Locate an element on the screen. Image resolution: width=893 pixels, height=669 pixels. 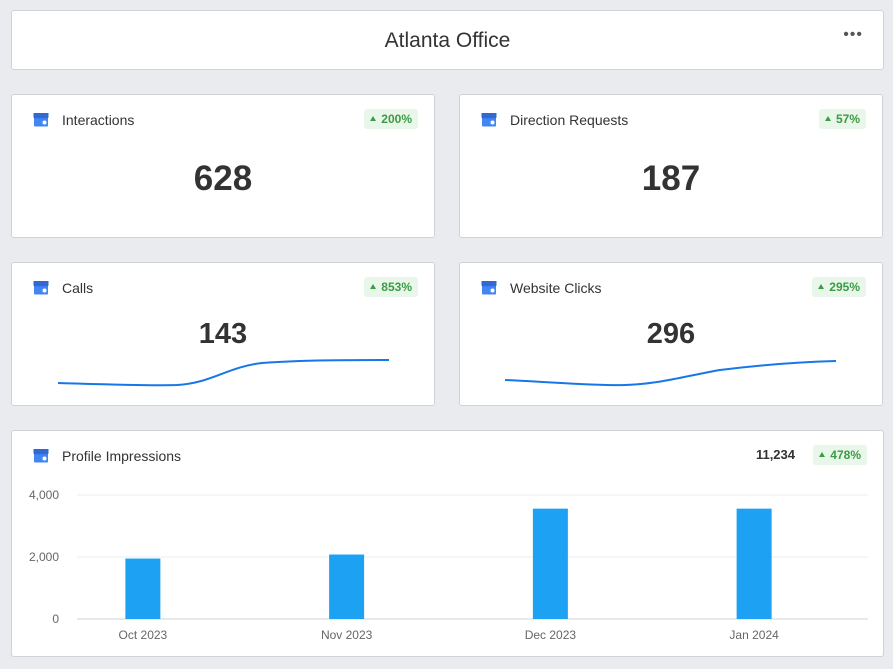
change-badge: 57% is located at coordinates (842, 119).